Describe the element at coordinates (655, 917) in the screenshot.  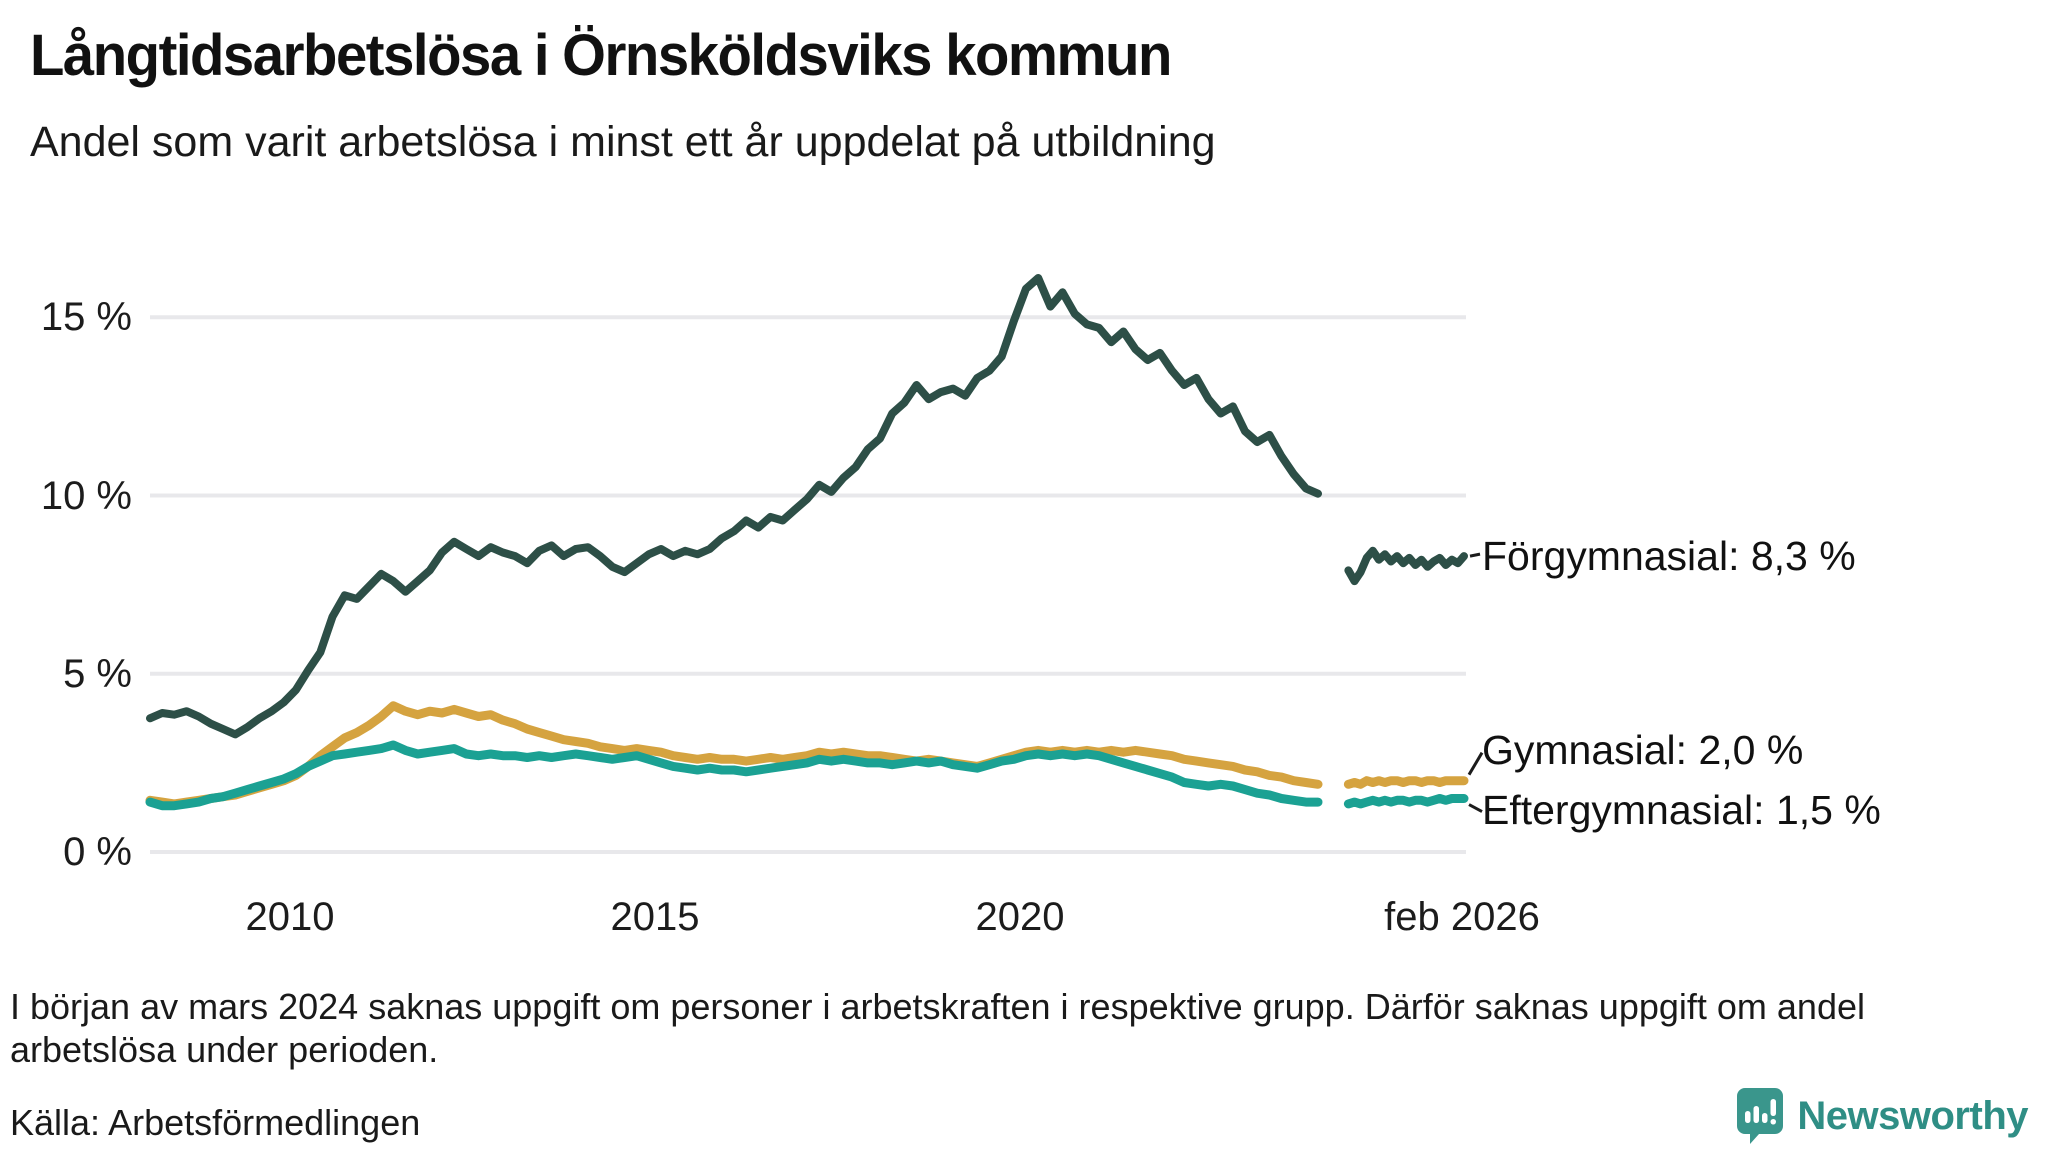
I see `x-axis-tick-2015: 2015` at that location.